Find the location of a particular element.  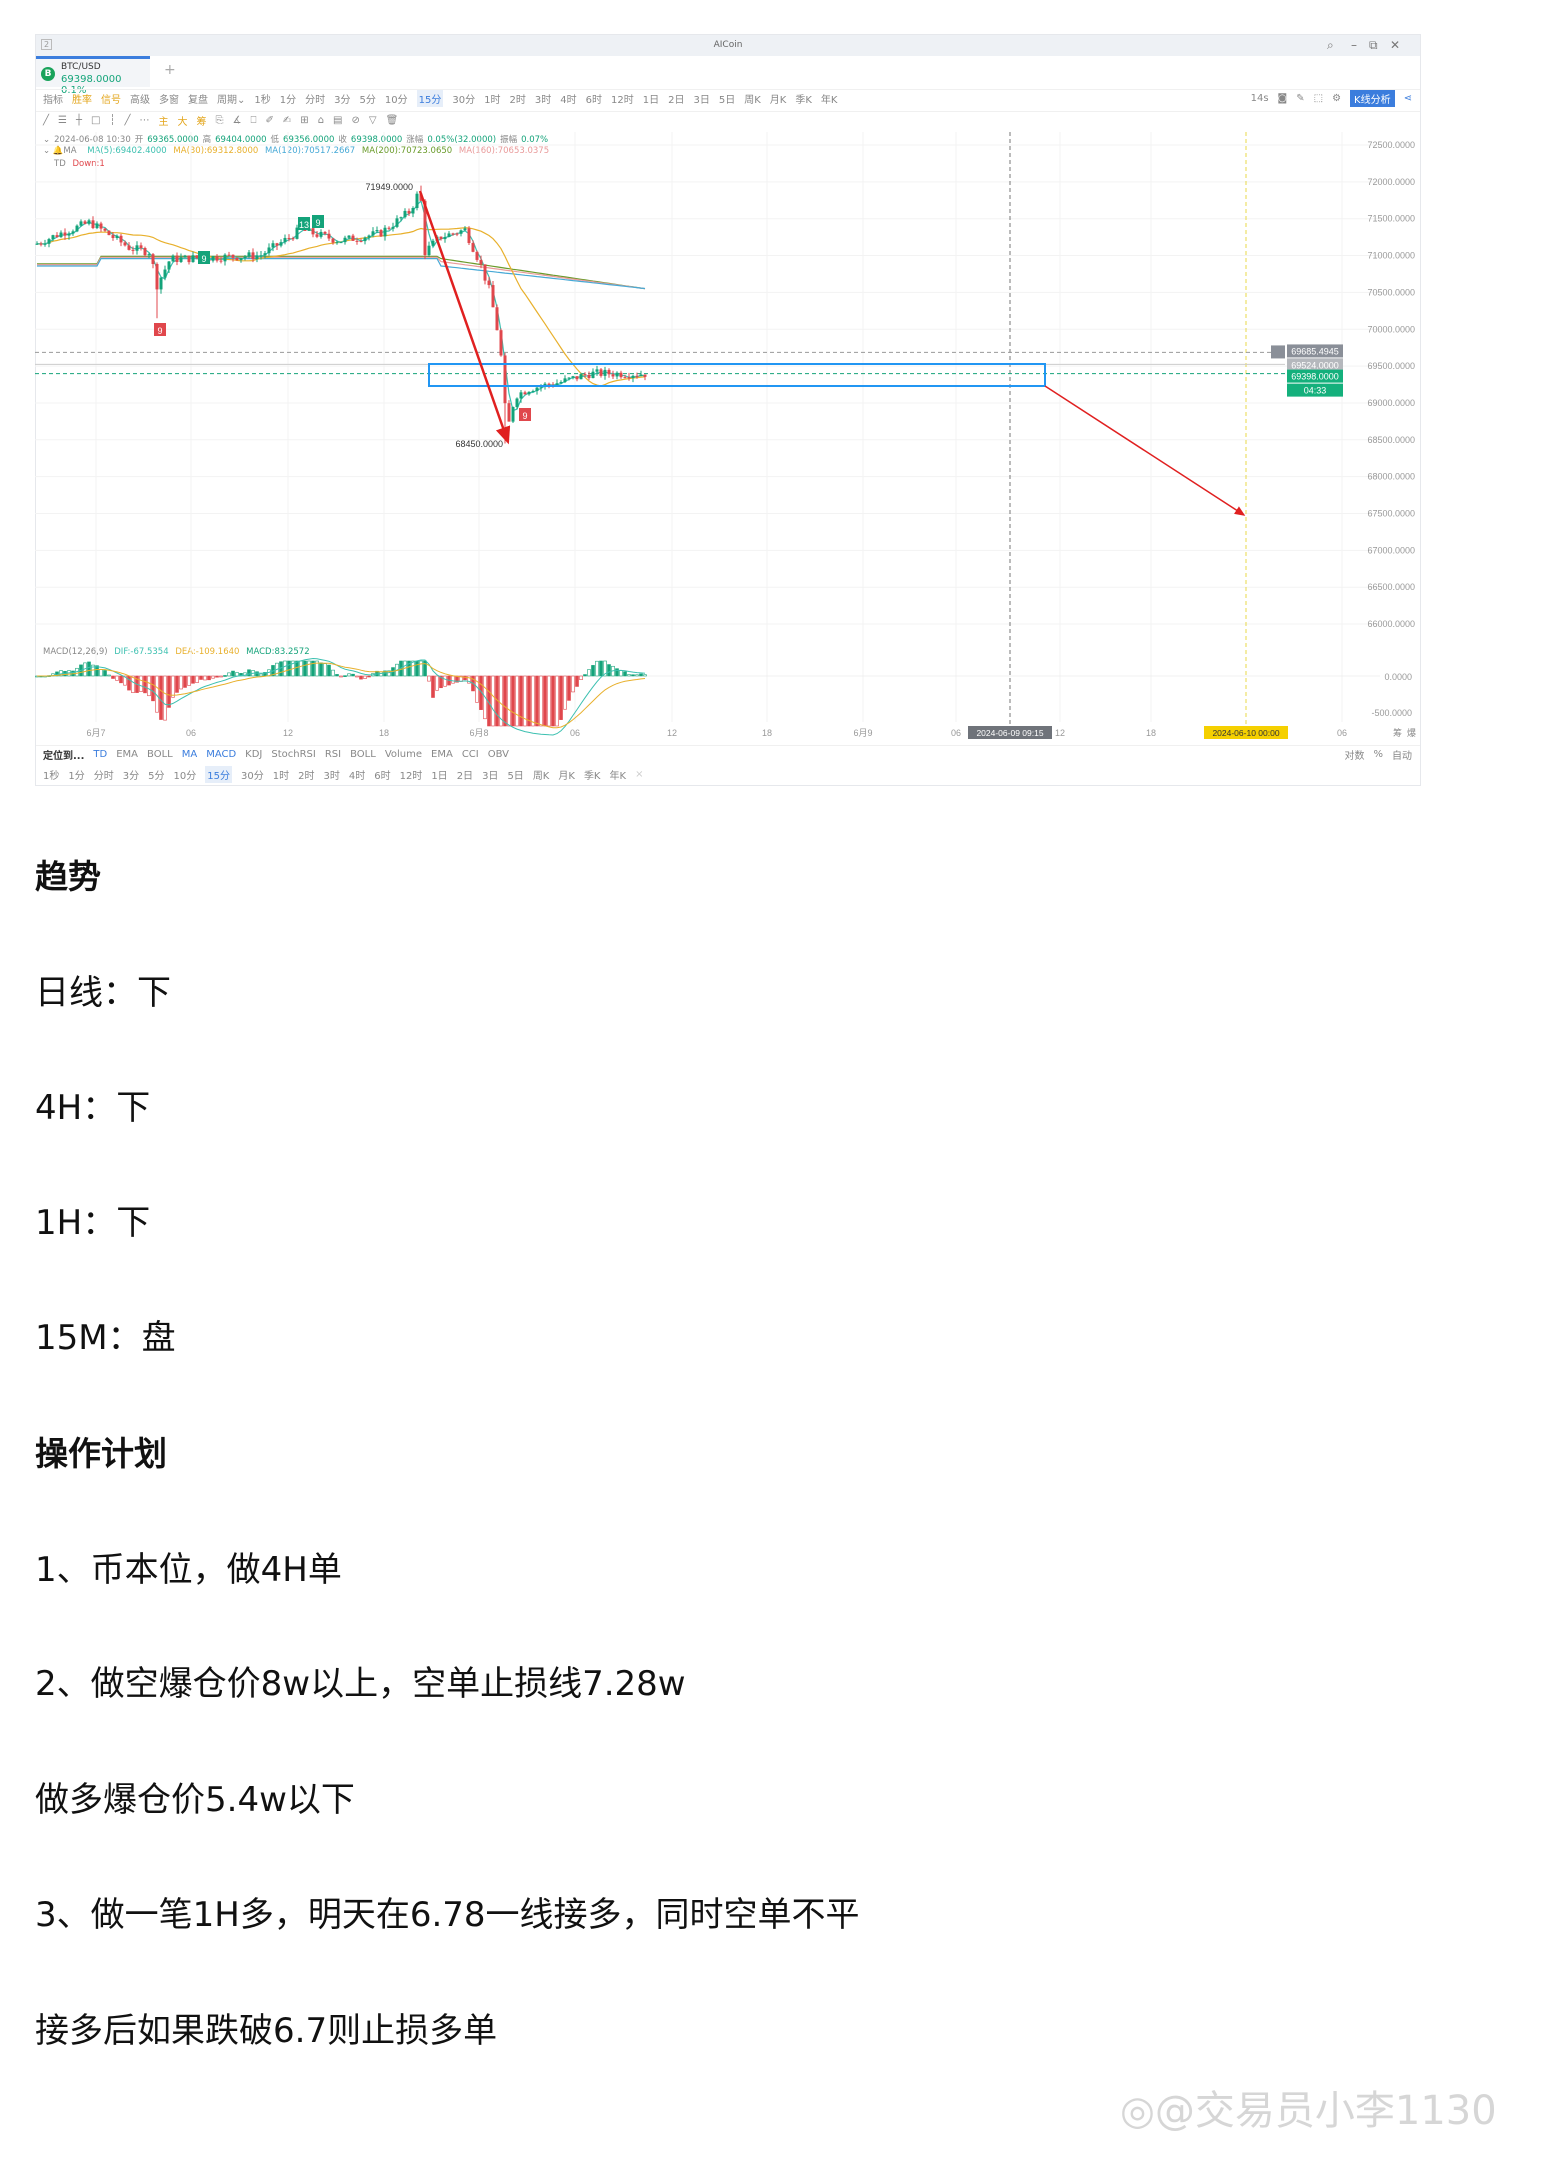

period-6: 15分 is located at coordinates (430, 98).